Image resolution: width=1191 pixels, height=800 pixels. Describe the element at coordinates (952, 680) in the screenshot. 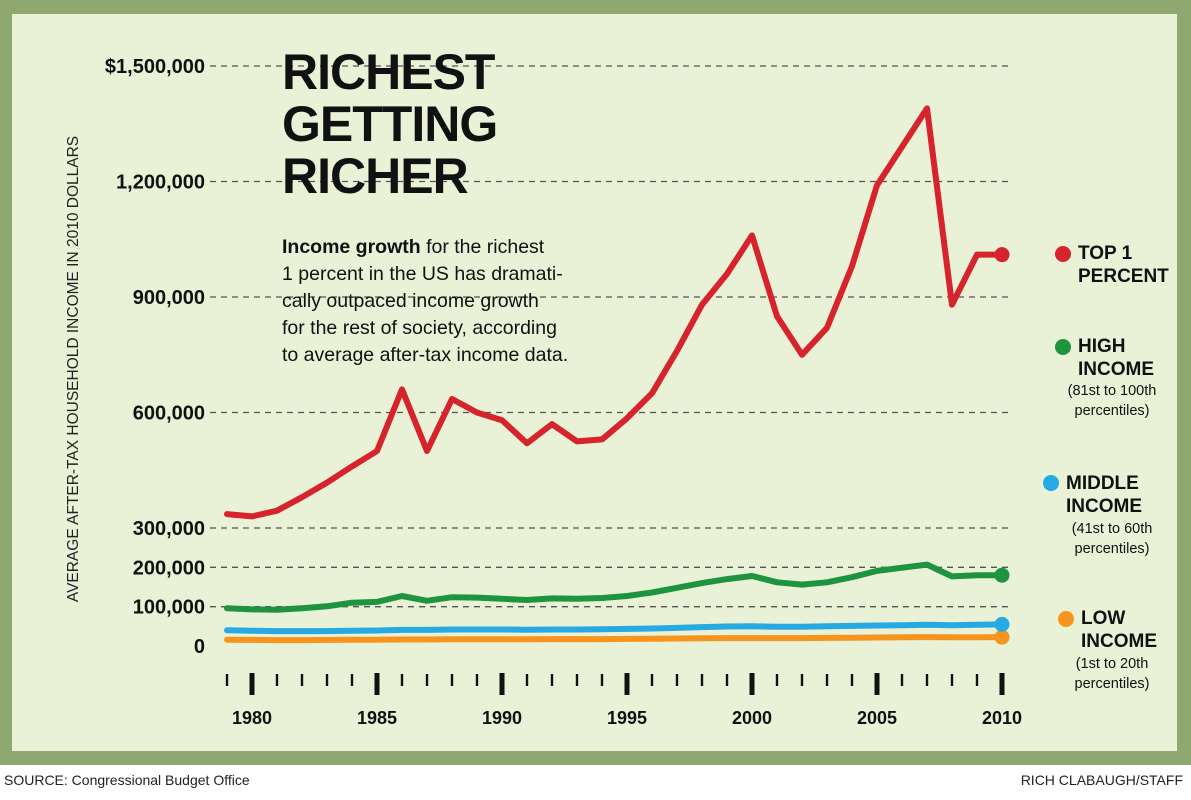

I see `x-tick-2008` at that location.